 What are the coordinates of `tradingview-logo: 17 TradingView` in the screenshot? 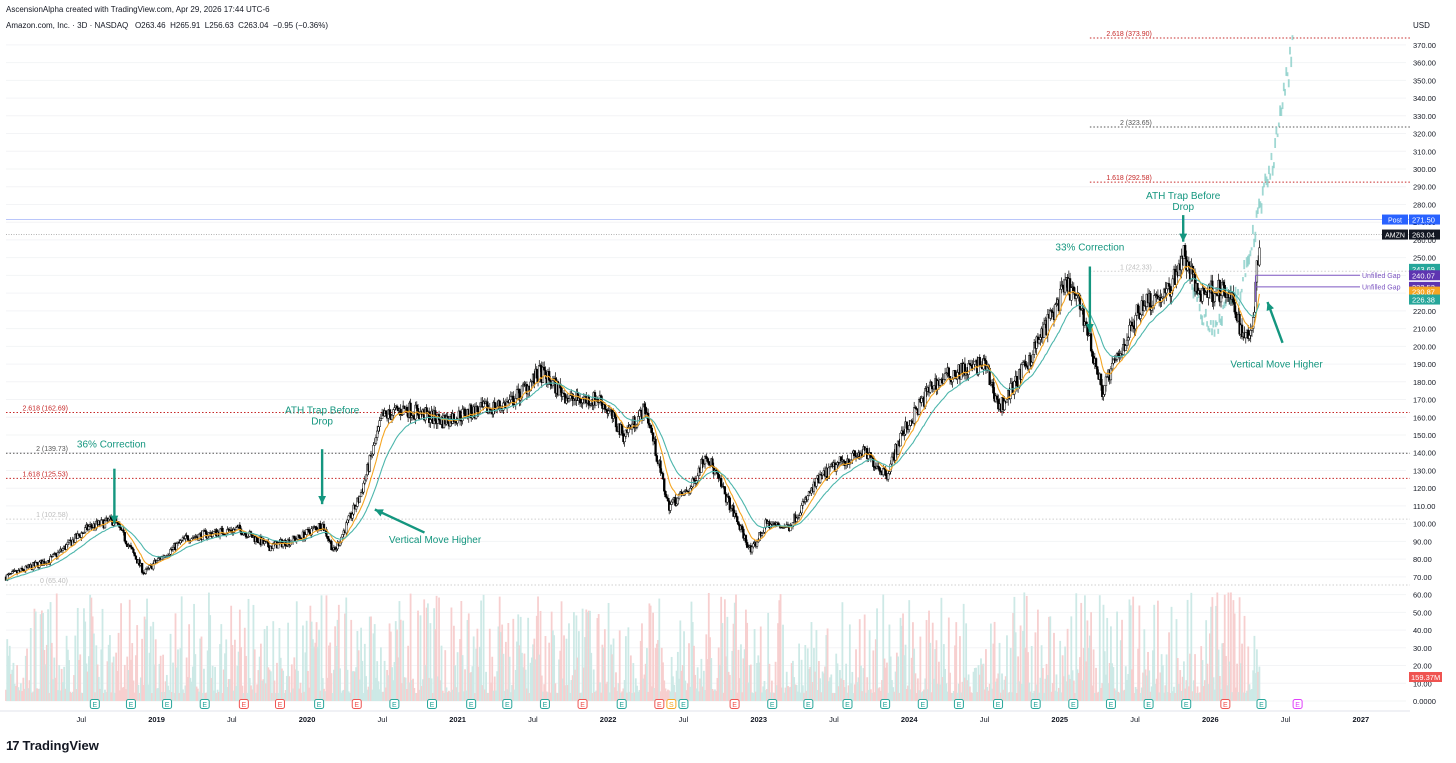 It's located at (52, 745).